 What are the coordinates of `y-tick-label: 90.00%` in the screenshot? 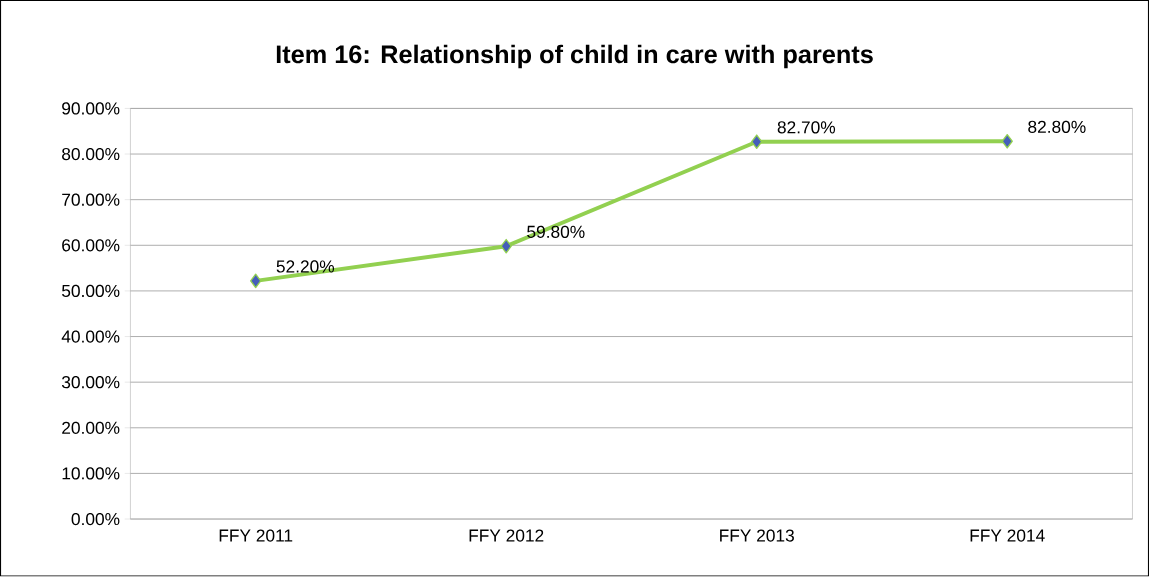 It's located at (91, 108).